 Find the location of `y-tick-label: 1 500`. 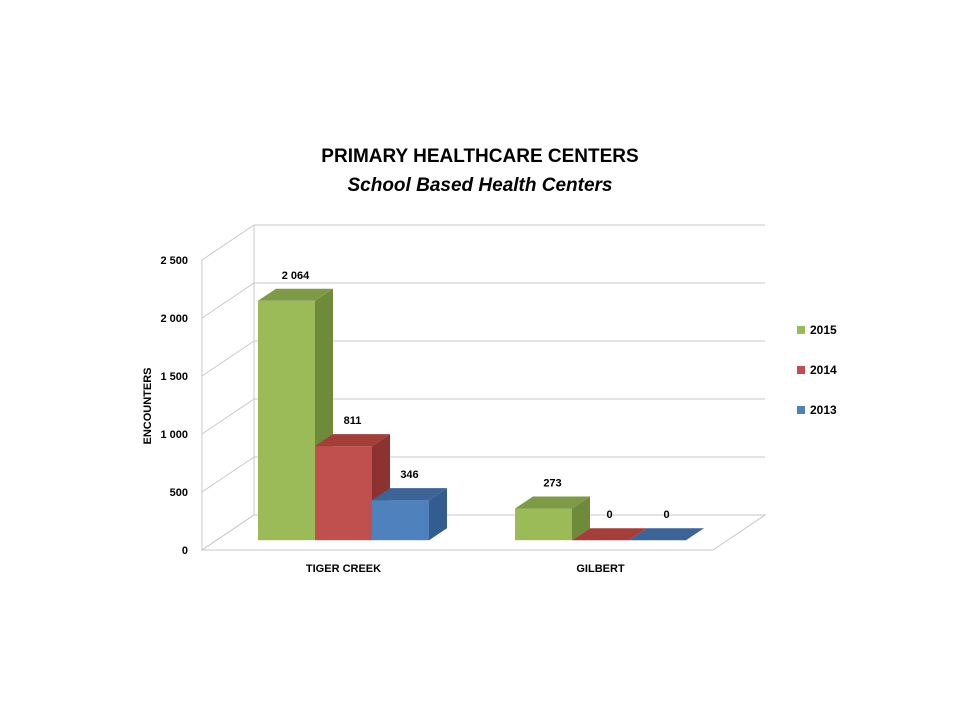

y-tick-label: 1 500 is located at coordinates (174, 377).